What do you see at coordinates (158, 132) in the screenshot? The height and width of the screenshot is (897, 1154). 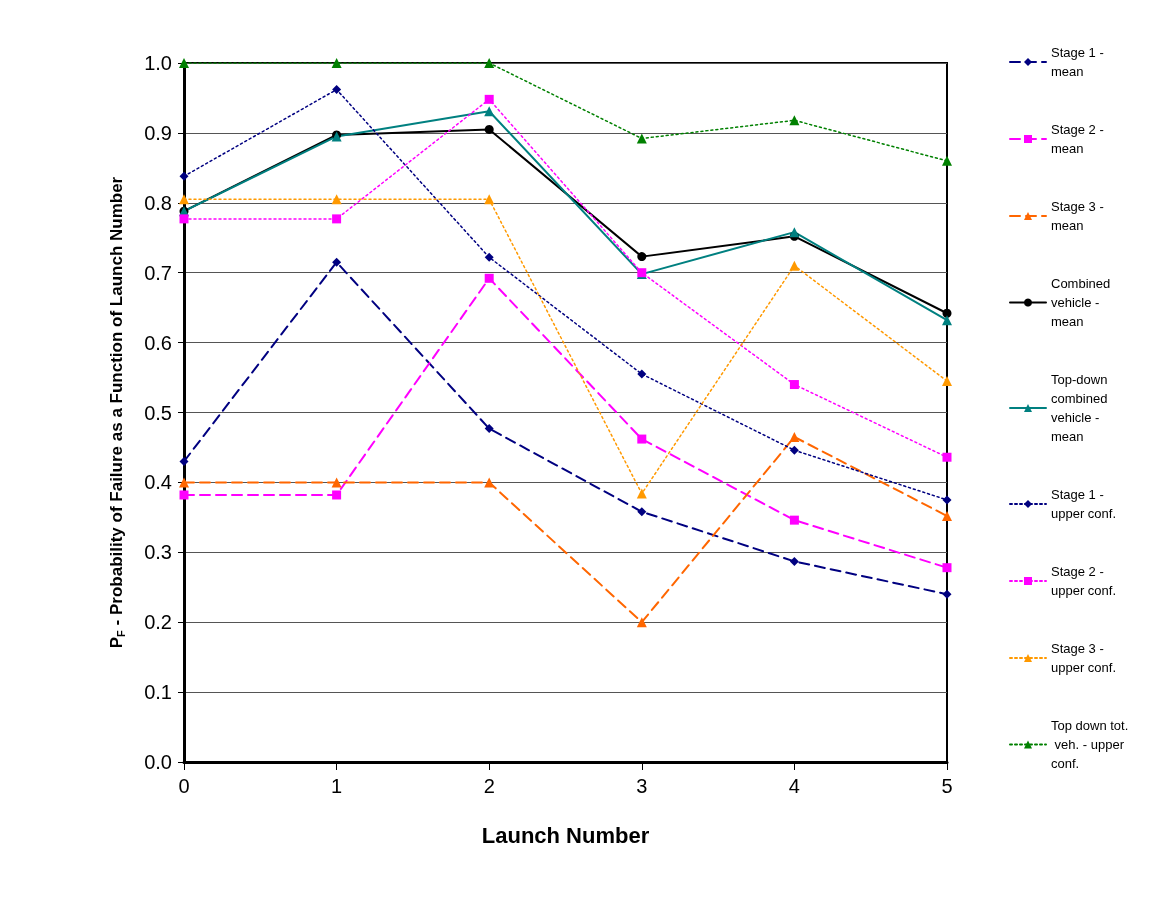 I see `y-tick-label: 0.9` at bounding box center [158, 132].